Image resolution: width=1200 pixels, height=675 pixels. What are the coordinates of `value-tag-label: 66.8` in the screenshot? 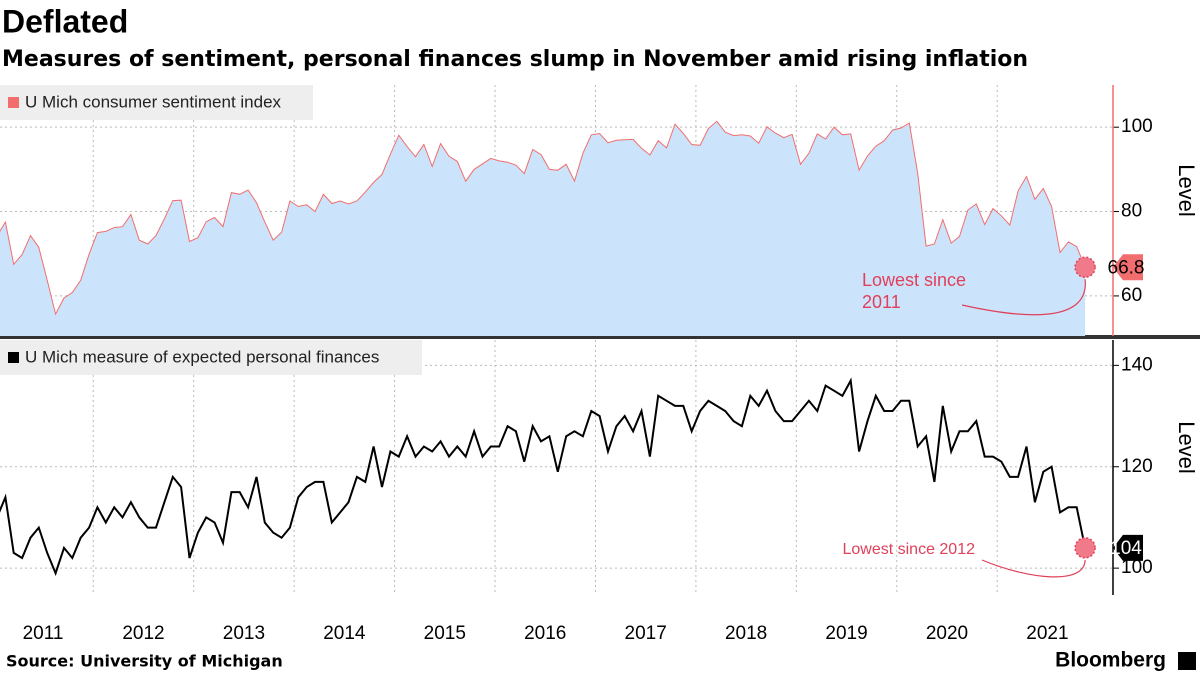 It's located at (1126, 267).